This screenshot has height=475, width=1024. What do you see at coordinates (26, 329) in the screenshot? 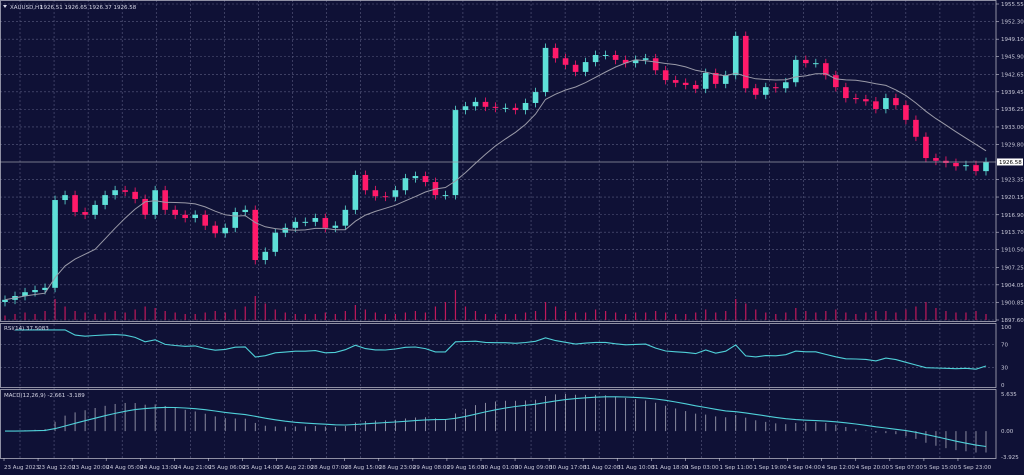
I see `rsi-label: RSI(14) 37.5083` at bounding box center [26, 329].